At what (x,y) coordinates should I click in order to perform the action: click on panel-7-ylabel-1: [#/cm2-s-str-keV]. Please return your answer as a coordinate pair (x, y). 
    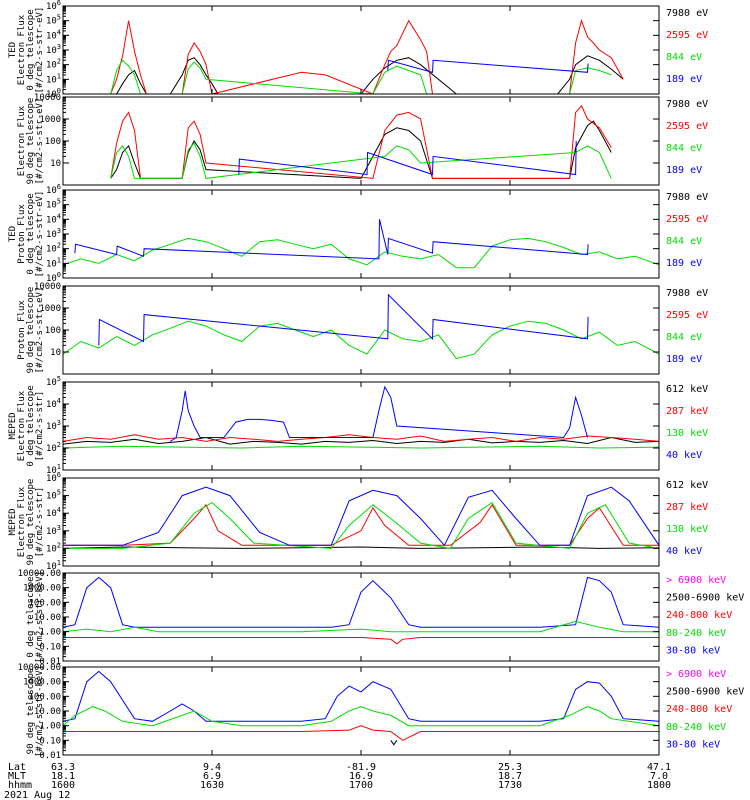
    Looking at the image, I should click on (40, 617).